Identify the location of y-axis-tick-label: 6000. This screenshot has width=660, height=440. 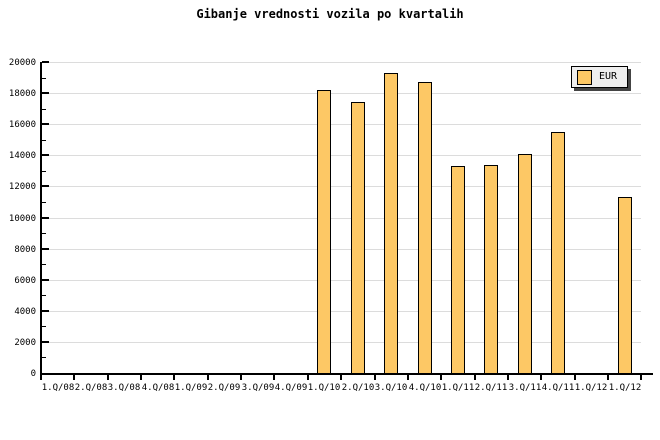
(25, 281).